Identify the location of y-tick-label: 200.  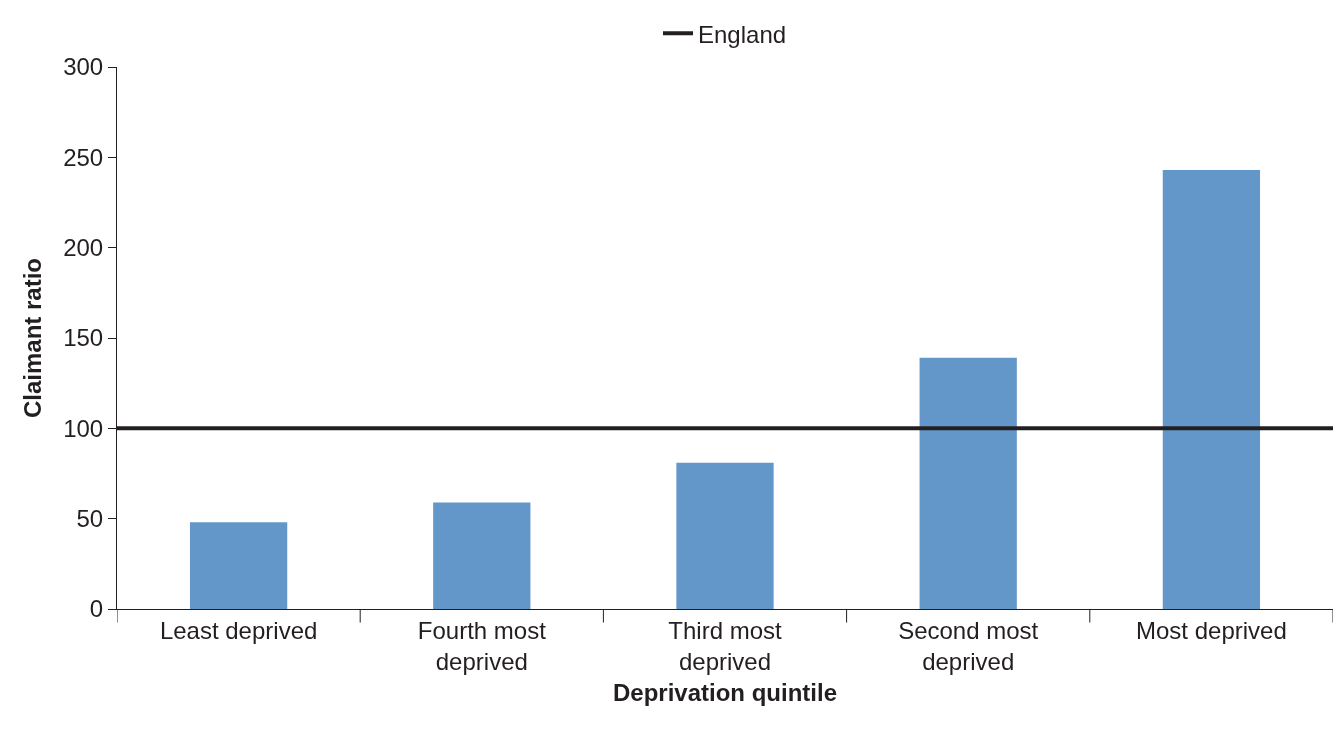
(83, 248).